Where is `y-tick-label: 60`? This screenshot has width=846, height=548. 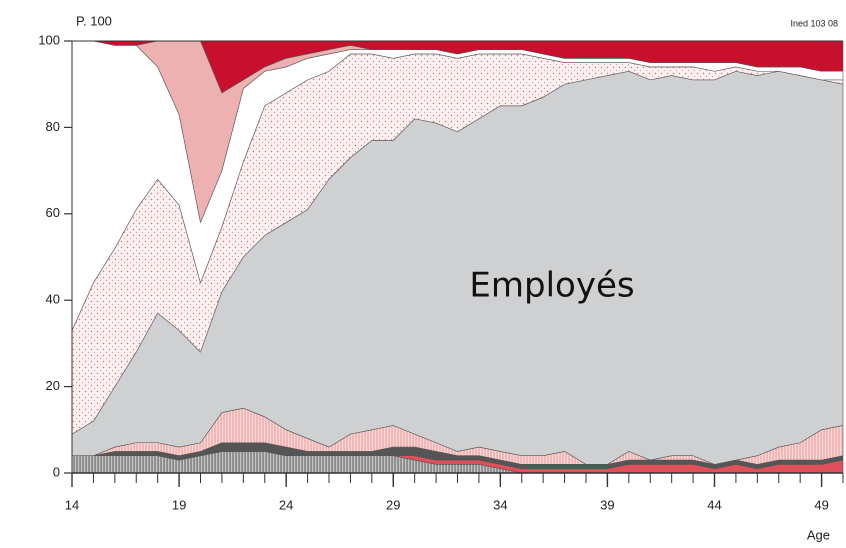 y-tick-label: 60 is located at coordinates (53, 212).